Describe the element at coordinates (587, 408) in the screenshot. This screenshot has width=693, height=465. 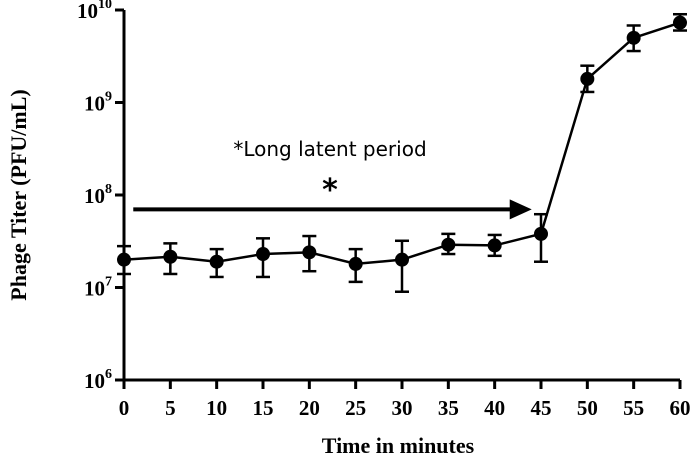
I see `x-tick-label: 50` at that location.